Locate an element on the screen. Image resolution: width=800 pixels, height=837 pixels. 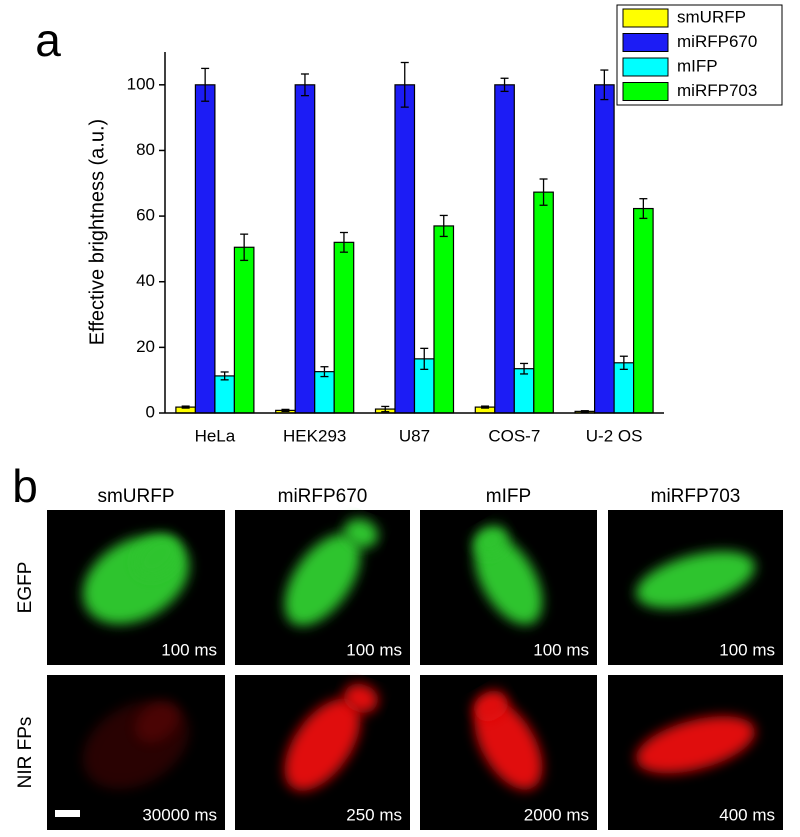
x-tick-label: HEK293 is located at coordinates (314, 435).